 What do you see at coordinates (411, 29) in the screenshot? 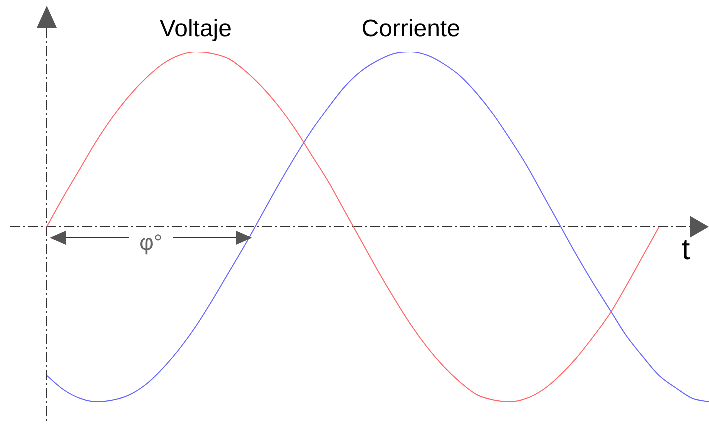
I see `series-label: Corriente` at bounding box center [411, 29].